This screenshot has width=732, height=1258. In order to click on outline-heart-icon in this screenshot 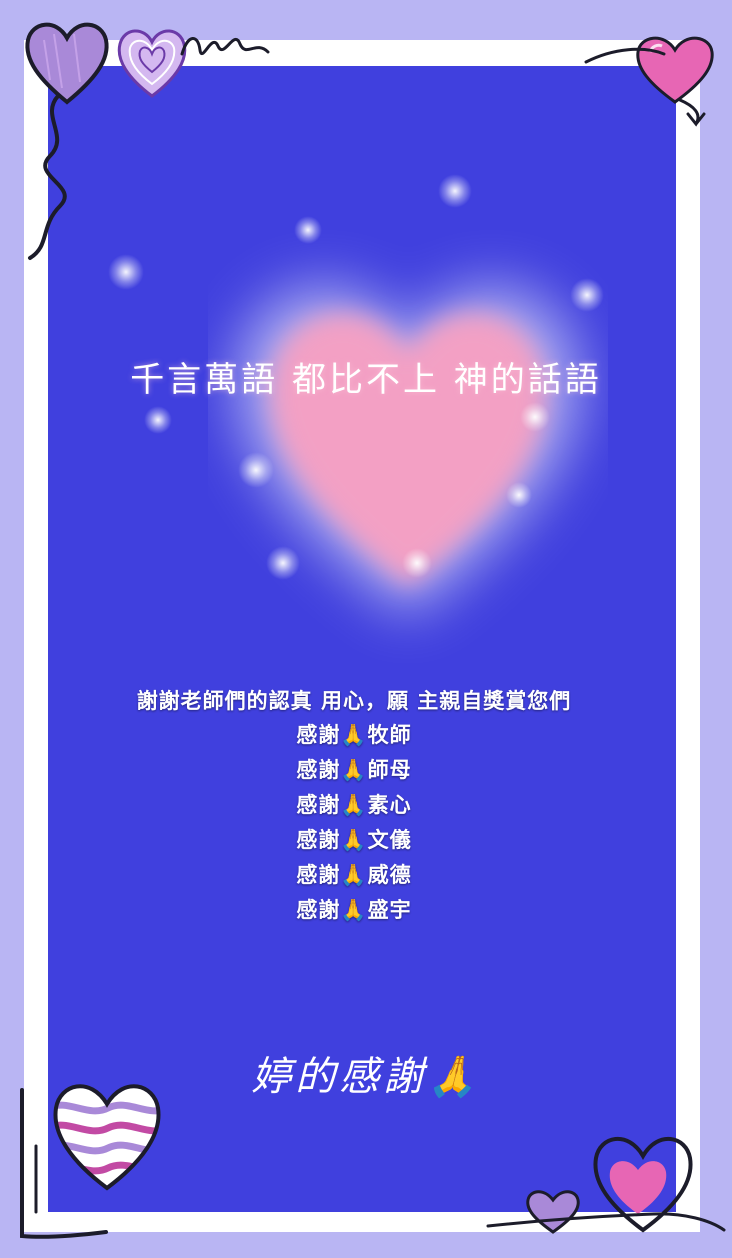, I will do `click(152, 63)`.